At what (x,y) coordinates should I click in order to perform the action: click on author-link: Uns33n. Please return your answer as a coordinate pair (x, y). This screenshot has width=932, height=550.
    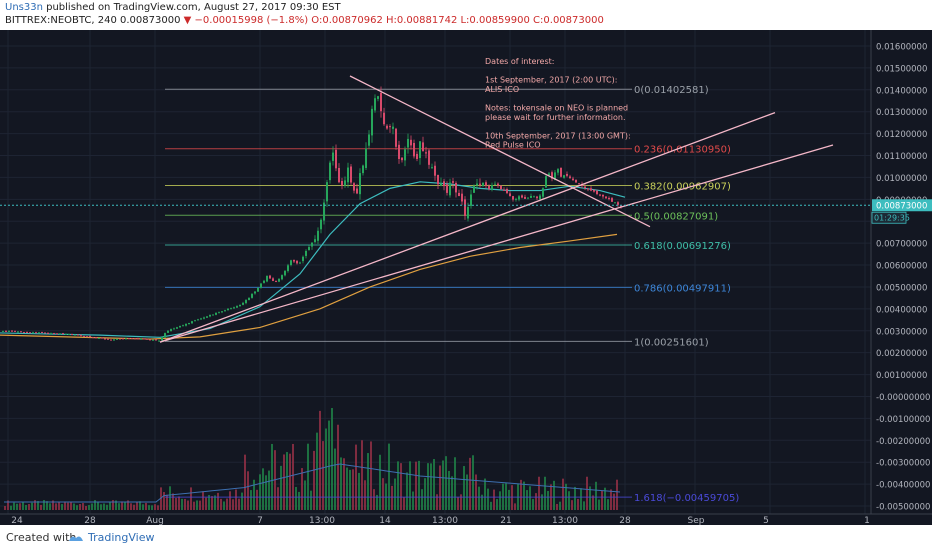
    Looking at the image, I should click on (24, 7).